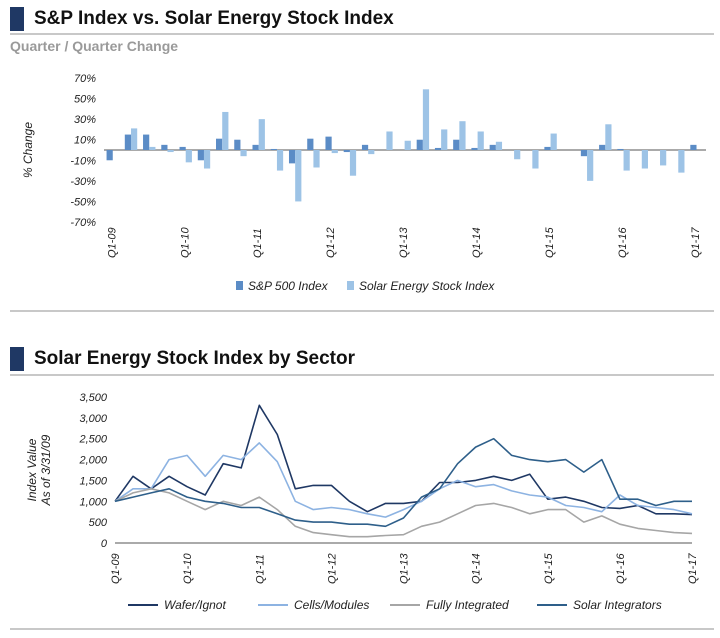 This screenshot has height=638, width=720. I want to click on y-tick-label: 50%, so click(85, 100).